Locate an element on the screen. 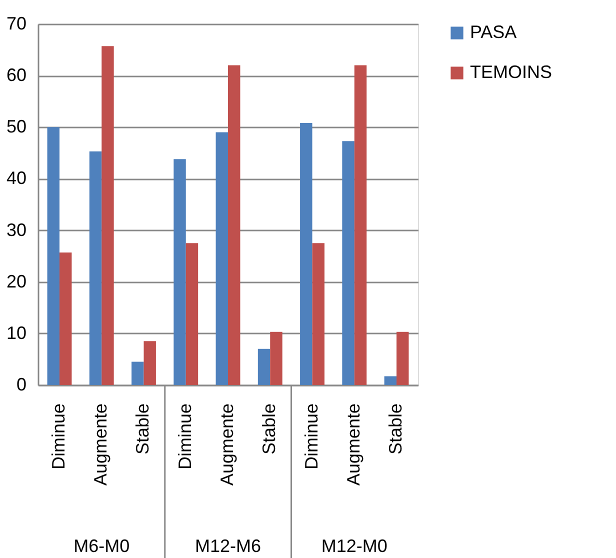 This screenshot has height=558, width=616. text: M12-M6 is located at coordinates (228, 546).